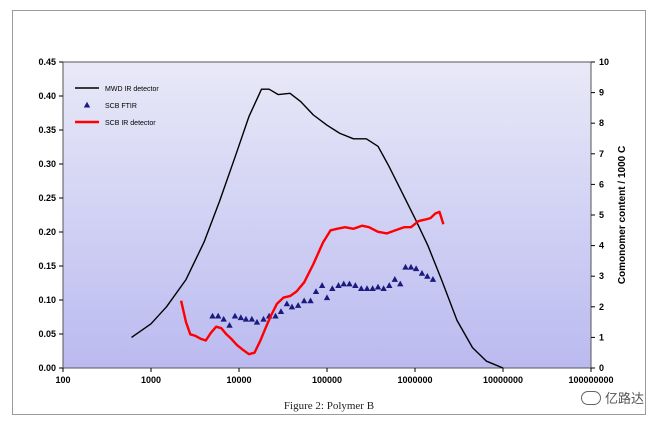  Describe the element at coordinates (47, 368) in the screenshot. I see `y-tick-label: 0.00` at that location.